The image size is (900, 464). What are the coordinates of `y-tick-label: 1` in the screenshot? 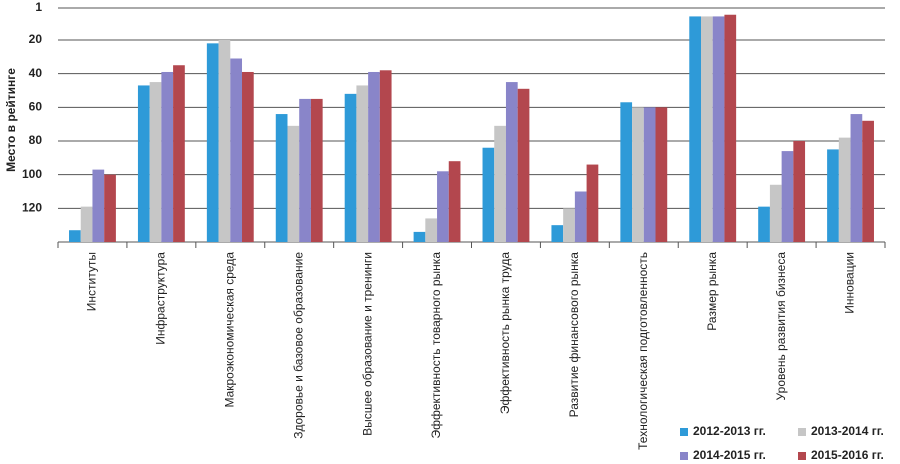 It's located at (38, 7).